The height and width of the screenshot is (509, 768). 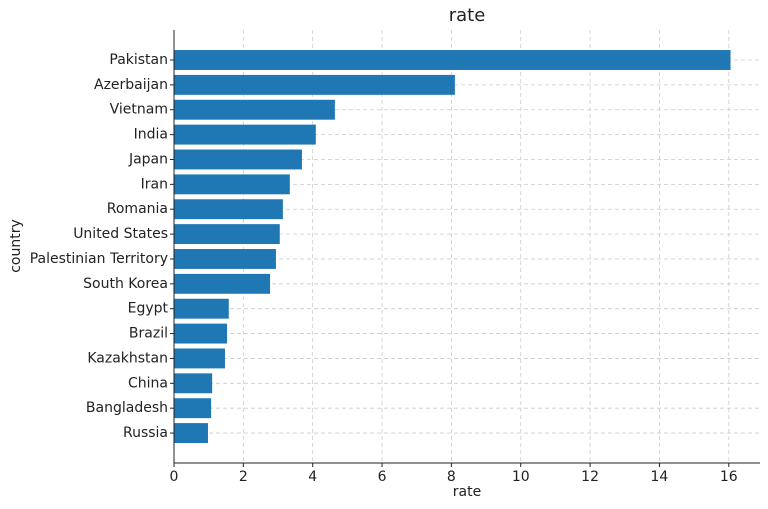 I want to click on y-tick-label: Bangladesh, so click(x=127, y=408).